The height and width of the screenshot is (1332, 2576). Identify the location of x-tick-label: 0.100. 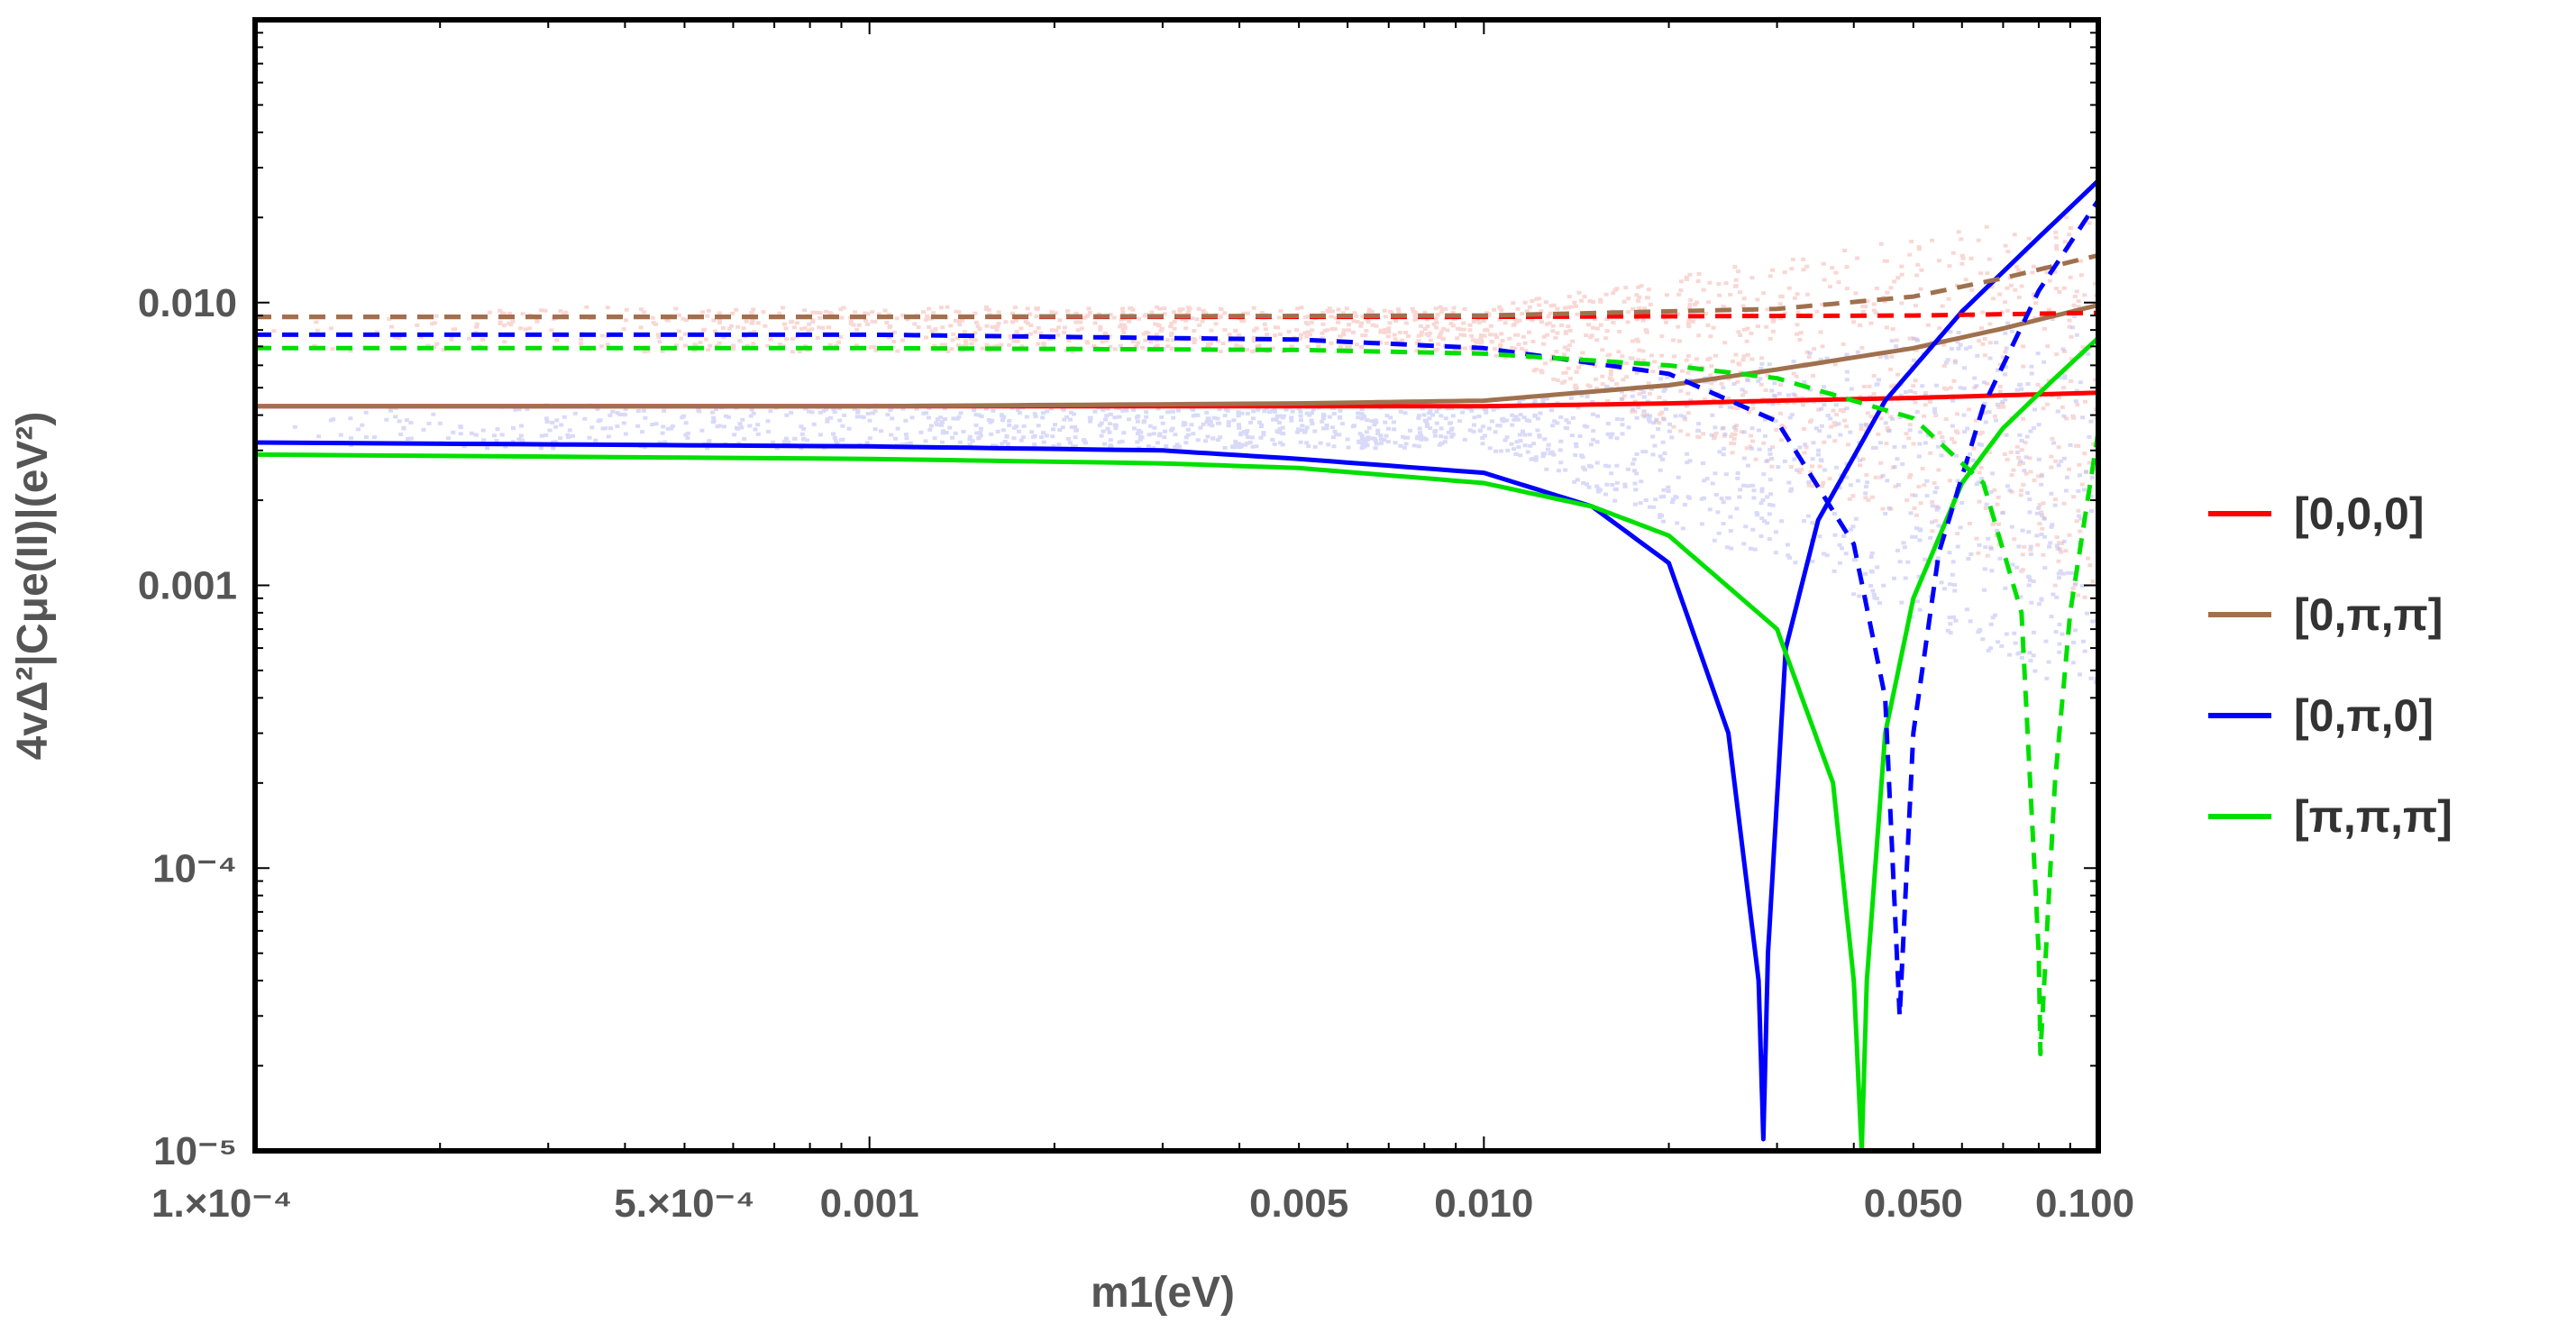
(2084, 1203).